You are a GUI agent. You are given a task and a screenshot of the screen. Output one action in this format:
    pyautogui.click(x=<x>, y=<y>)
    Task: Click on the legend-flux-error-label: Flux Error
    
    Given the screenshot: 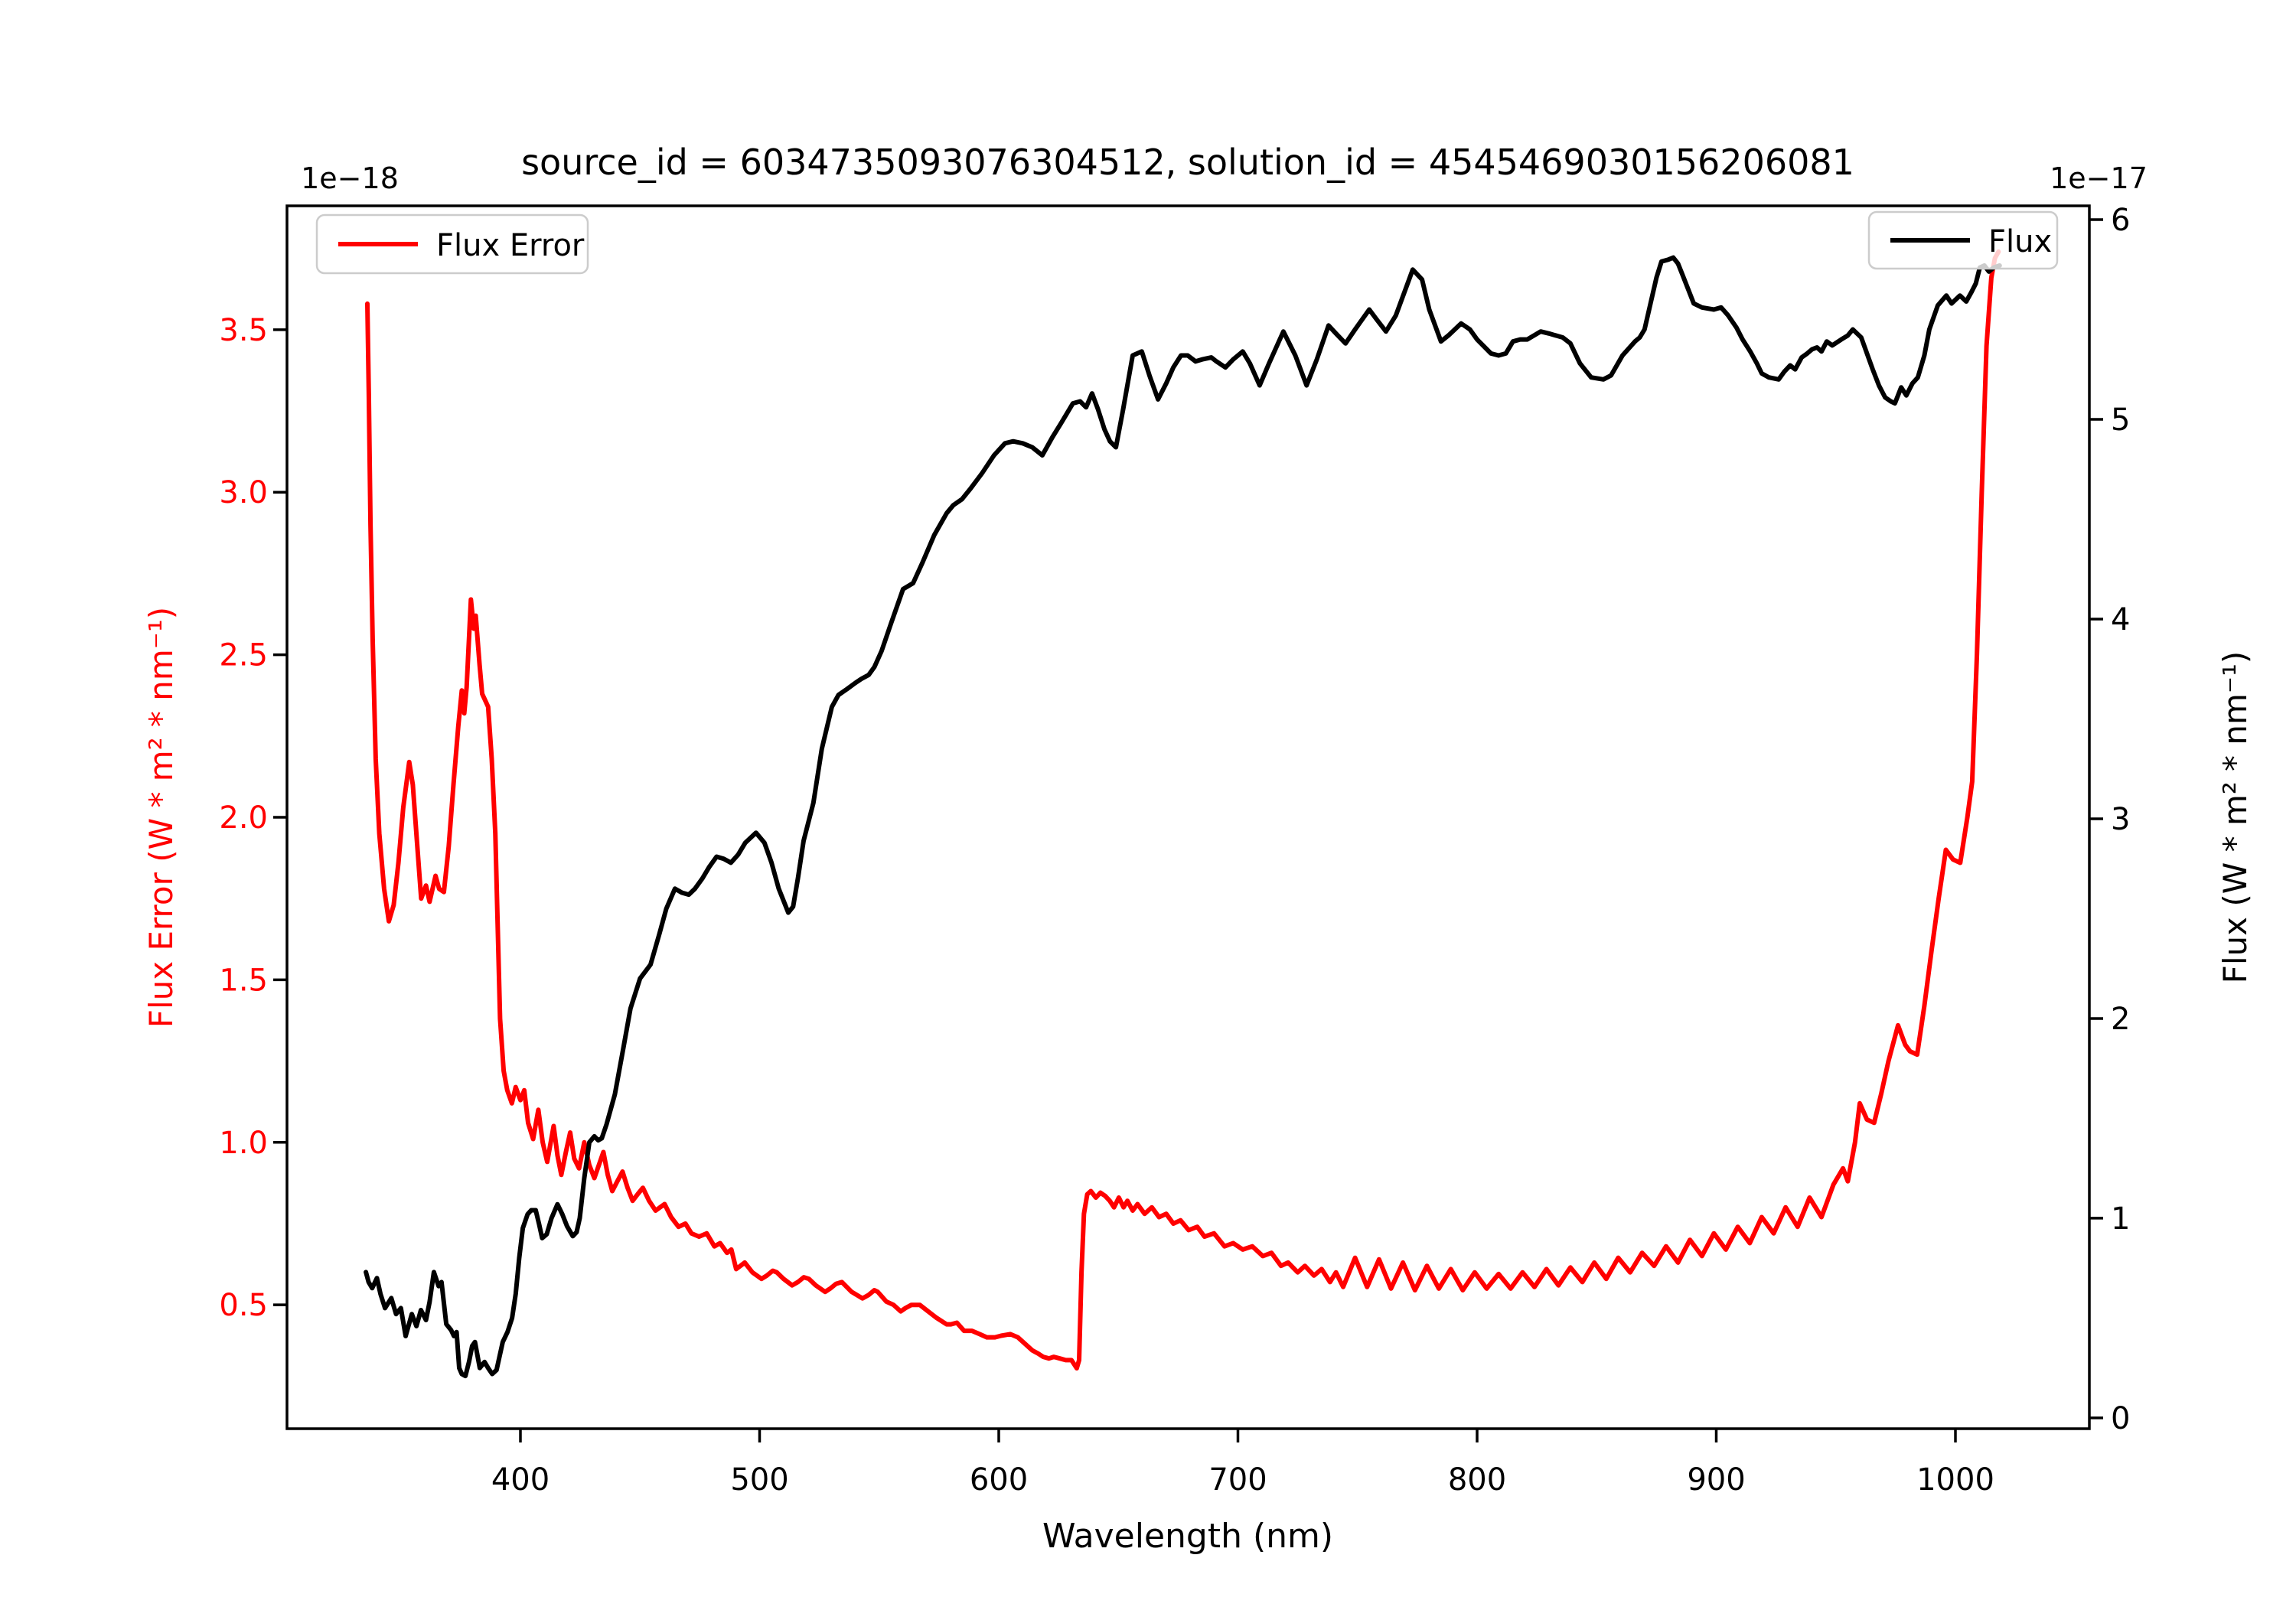 What is the action you would take?
    pyautogui.click(x=510, y=245)
    